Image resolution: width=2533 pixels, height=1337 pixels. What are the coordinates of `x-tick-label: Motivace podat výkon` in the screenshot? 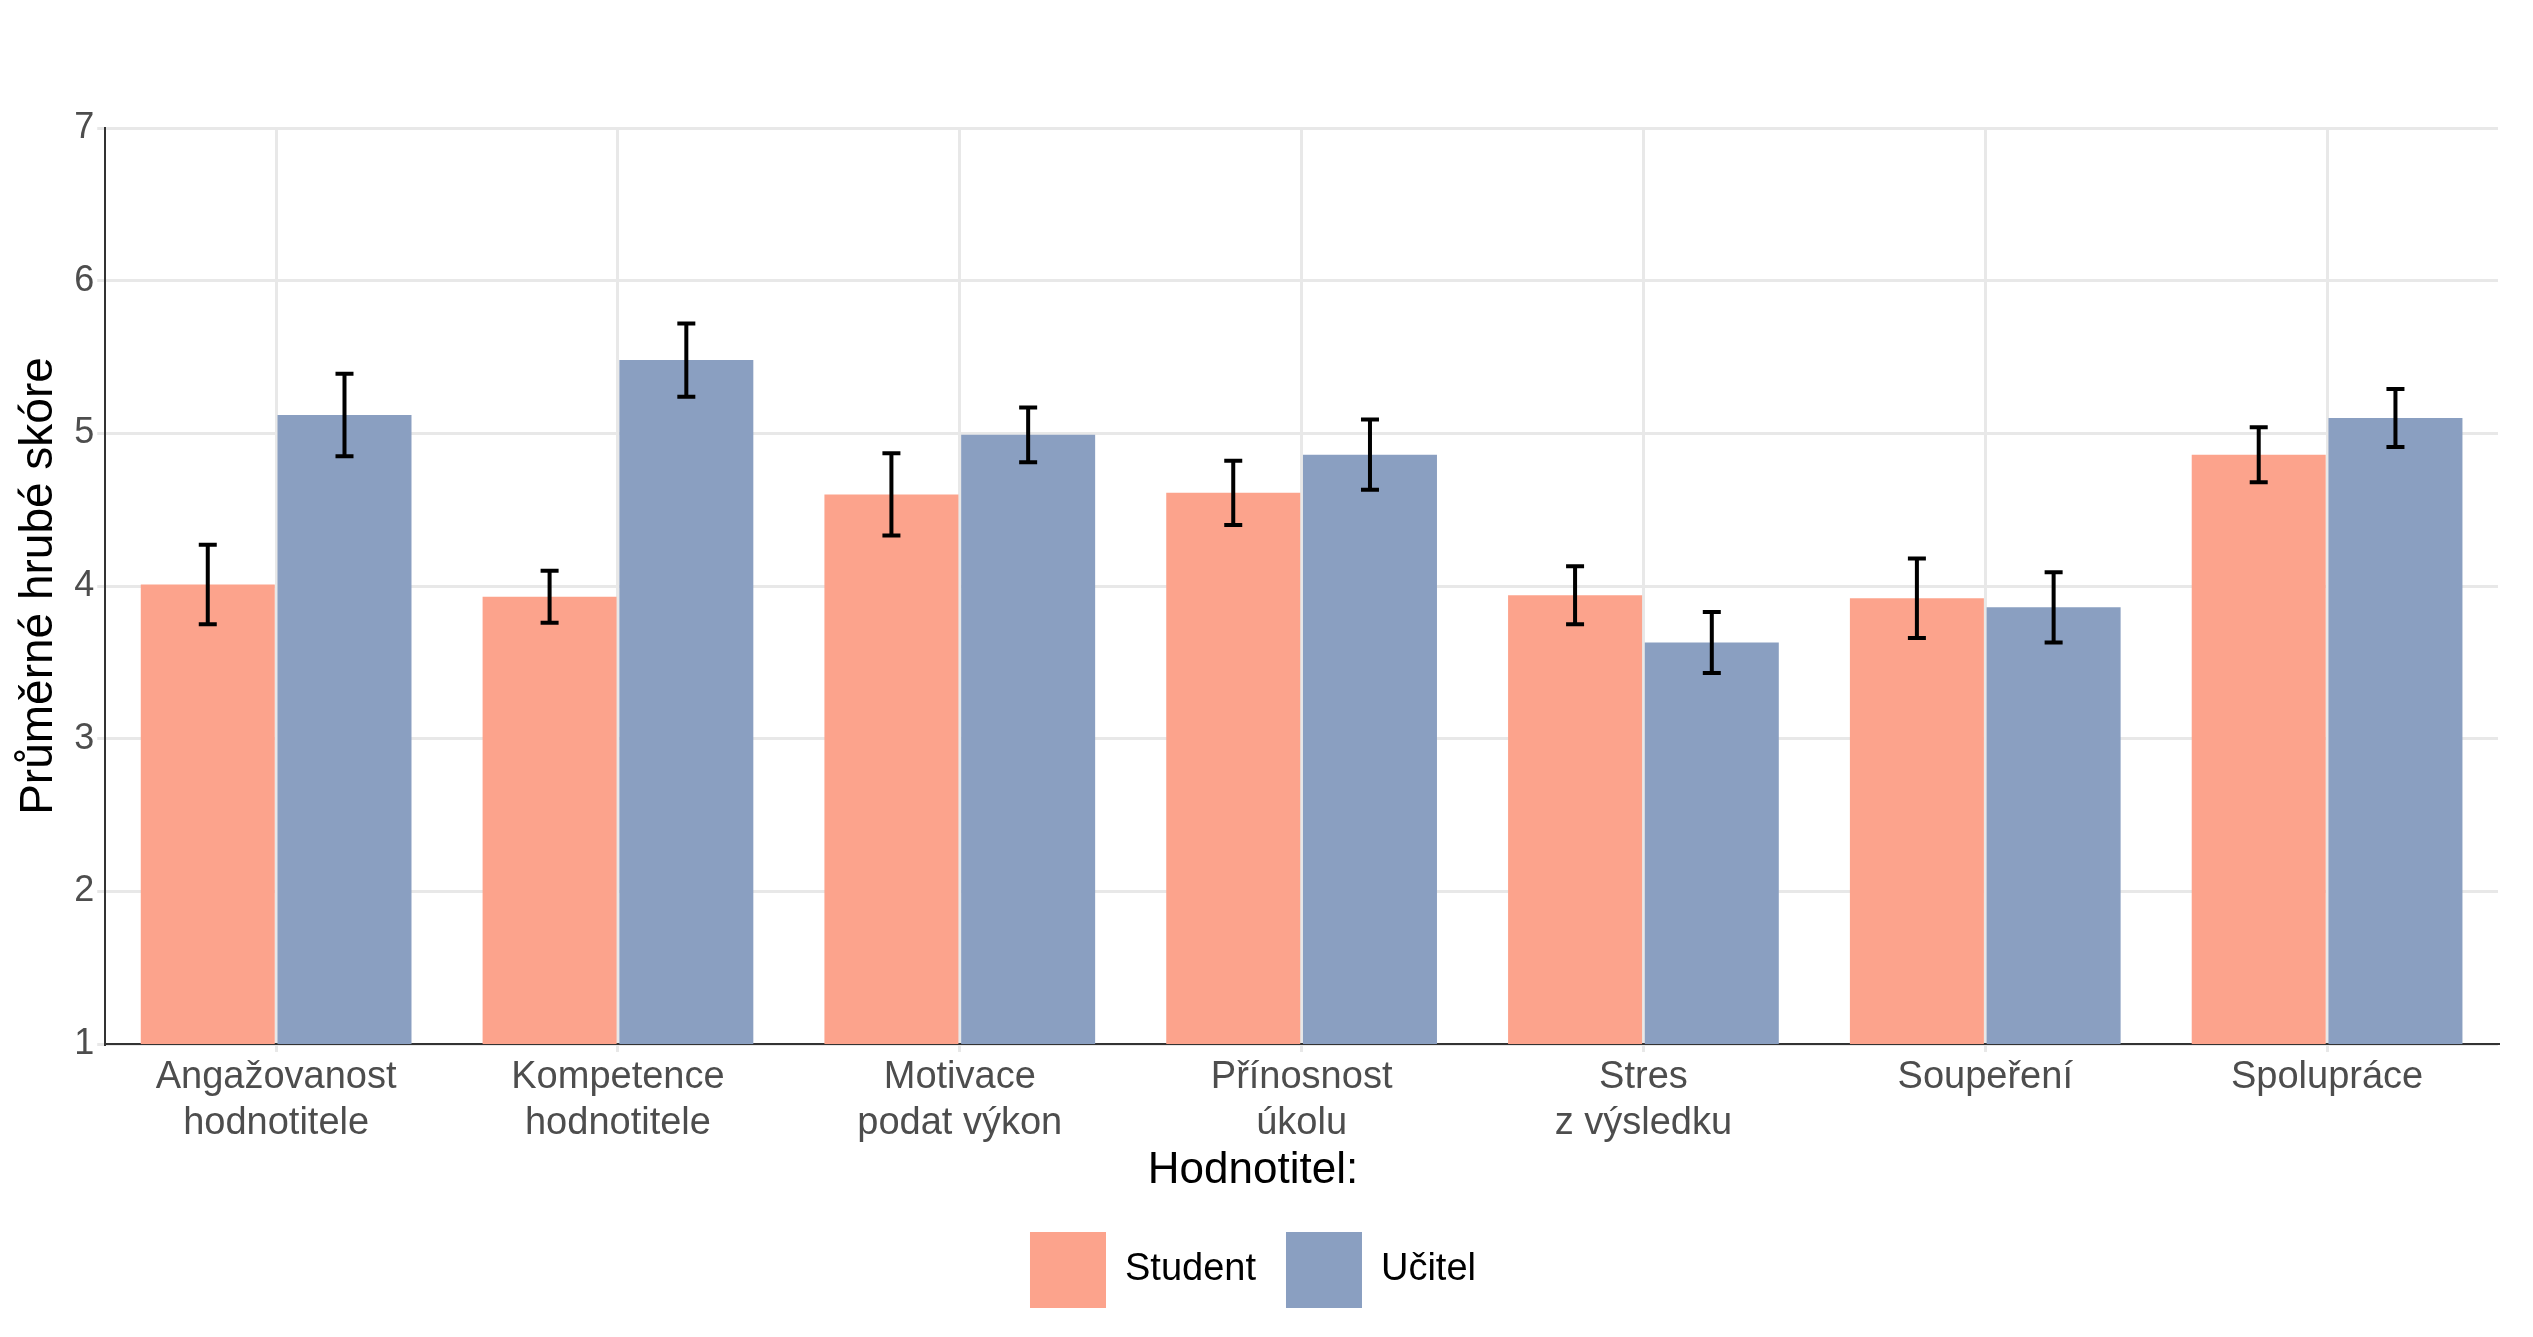 It's located at (960, 1098).